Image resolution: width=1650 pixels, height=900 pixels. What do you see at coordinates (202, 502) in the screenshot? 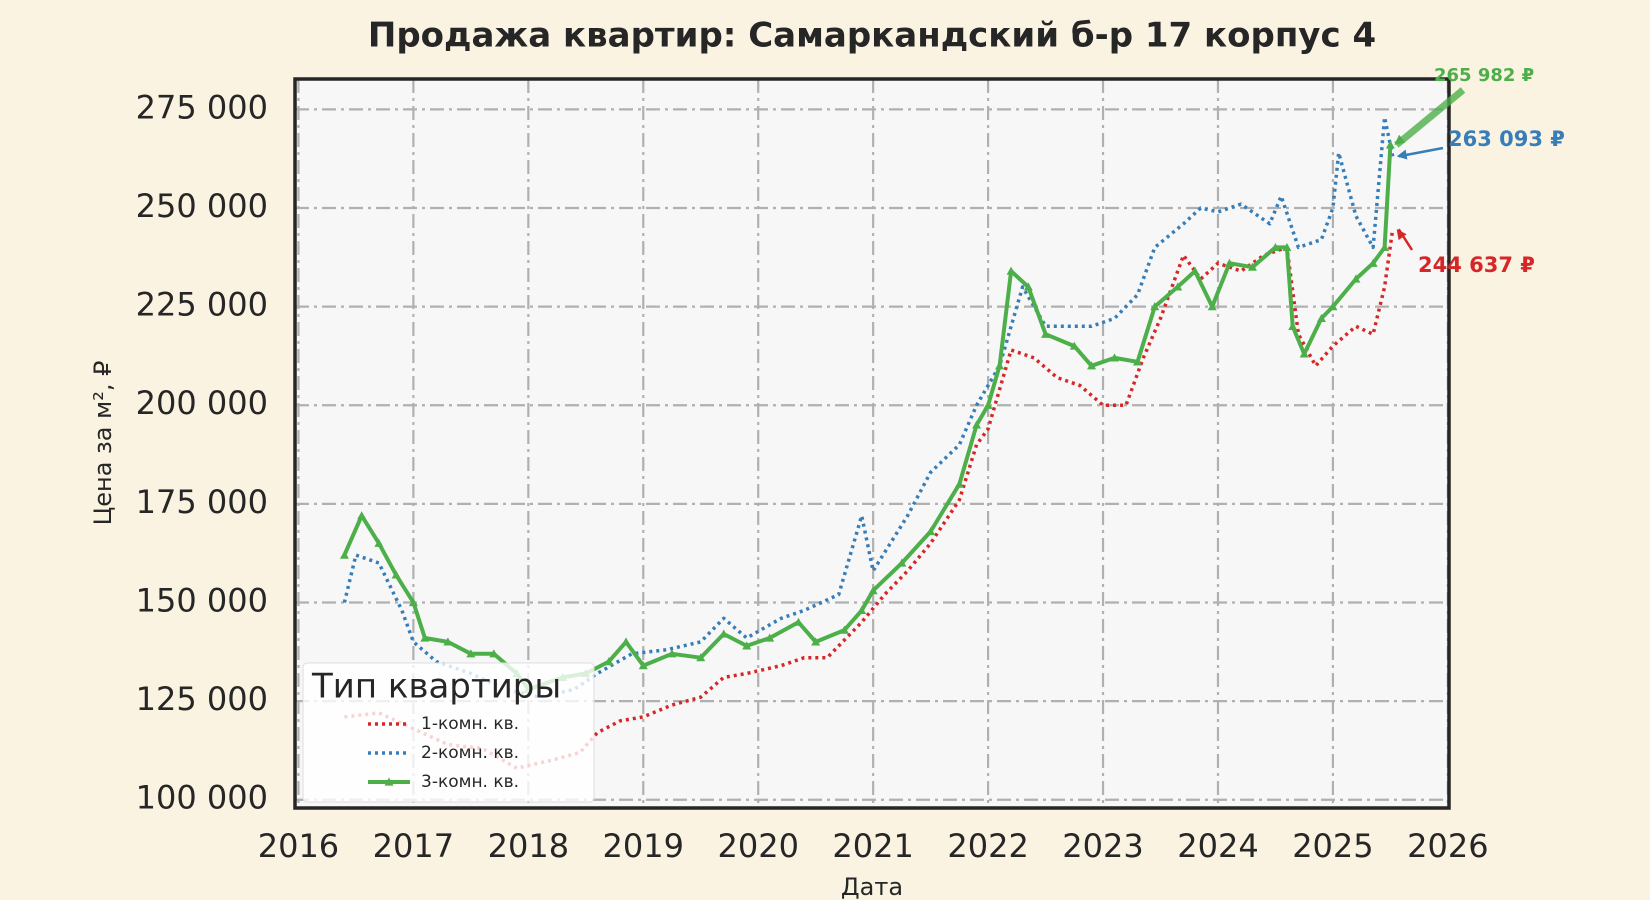
I see `y-tick-label: 175 000` at bounding box center [202, 502].